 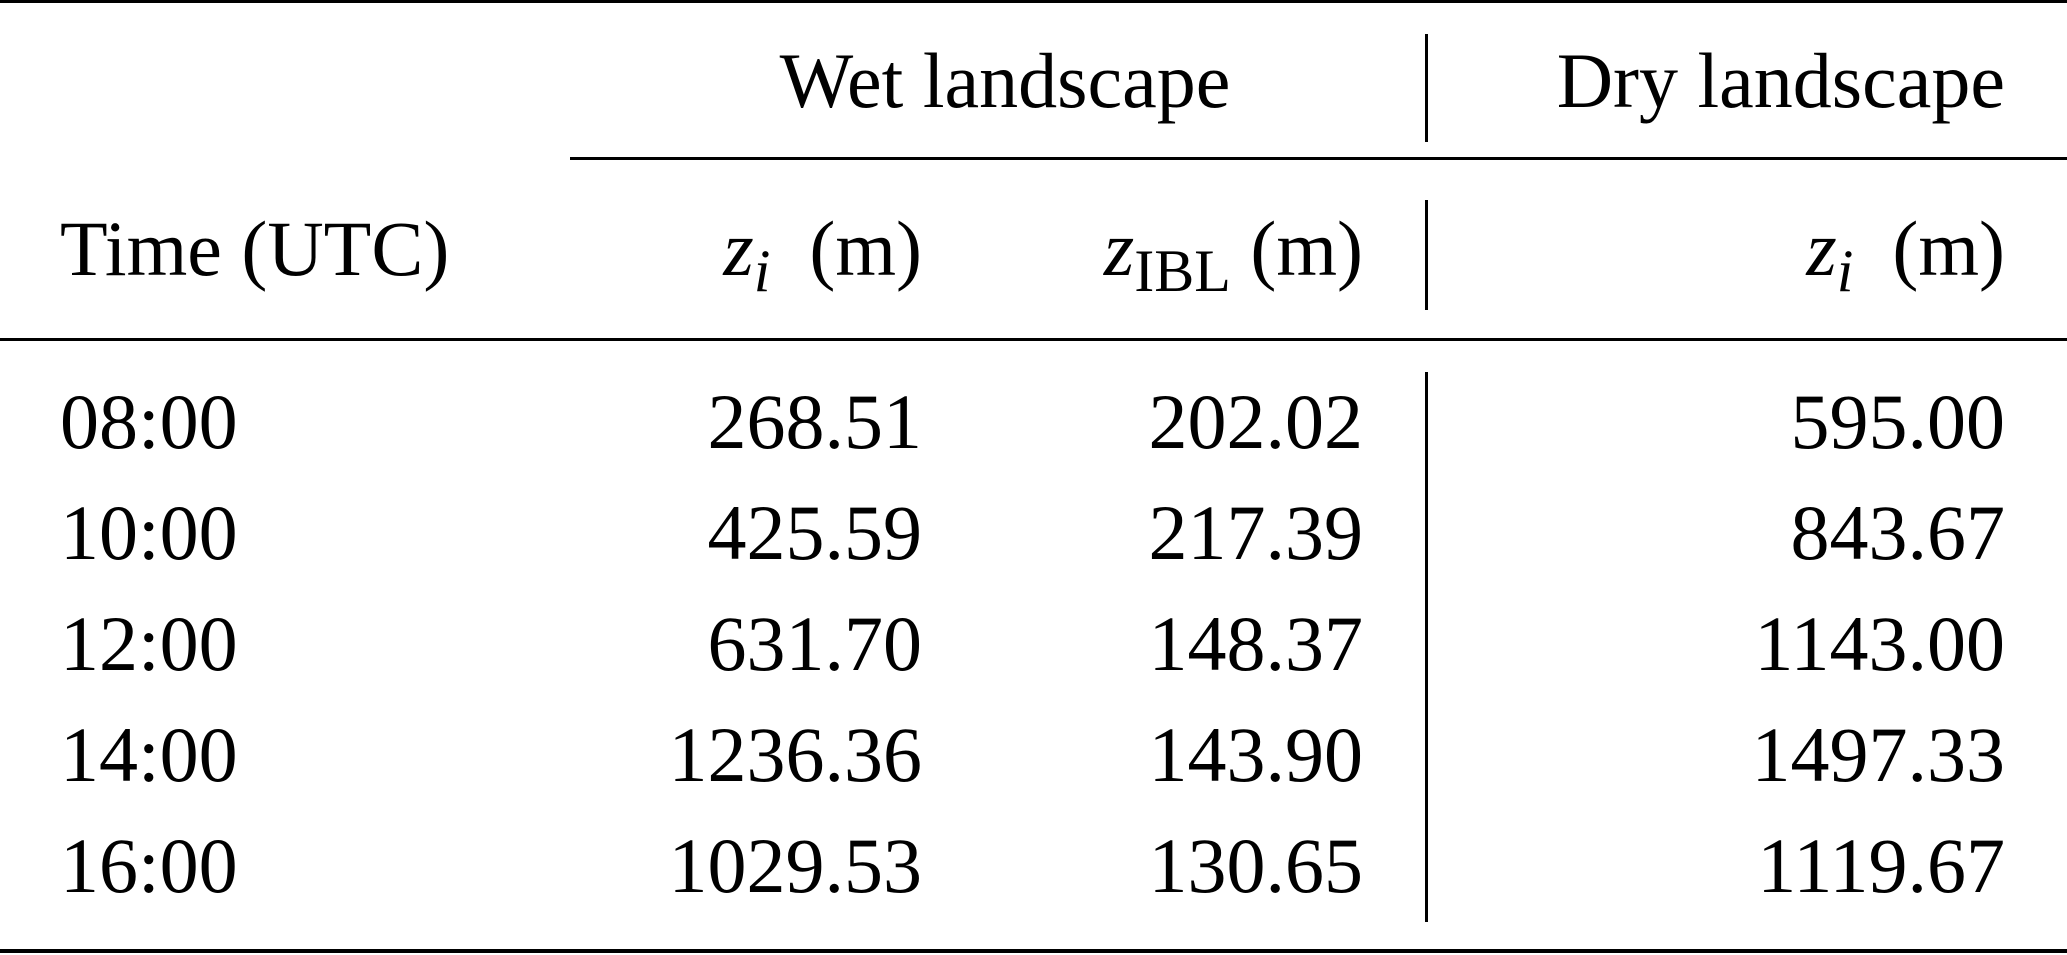 I want to click on wet-zi-variable: z, so click(x=738, y=248).